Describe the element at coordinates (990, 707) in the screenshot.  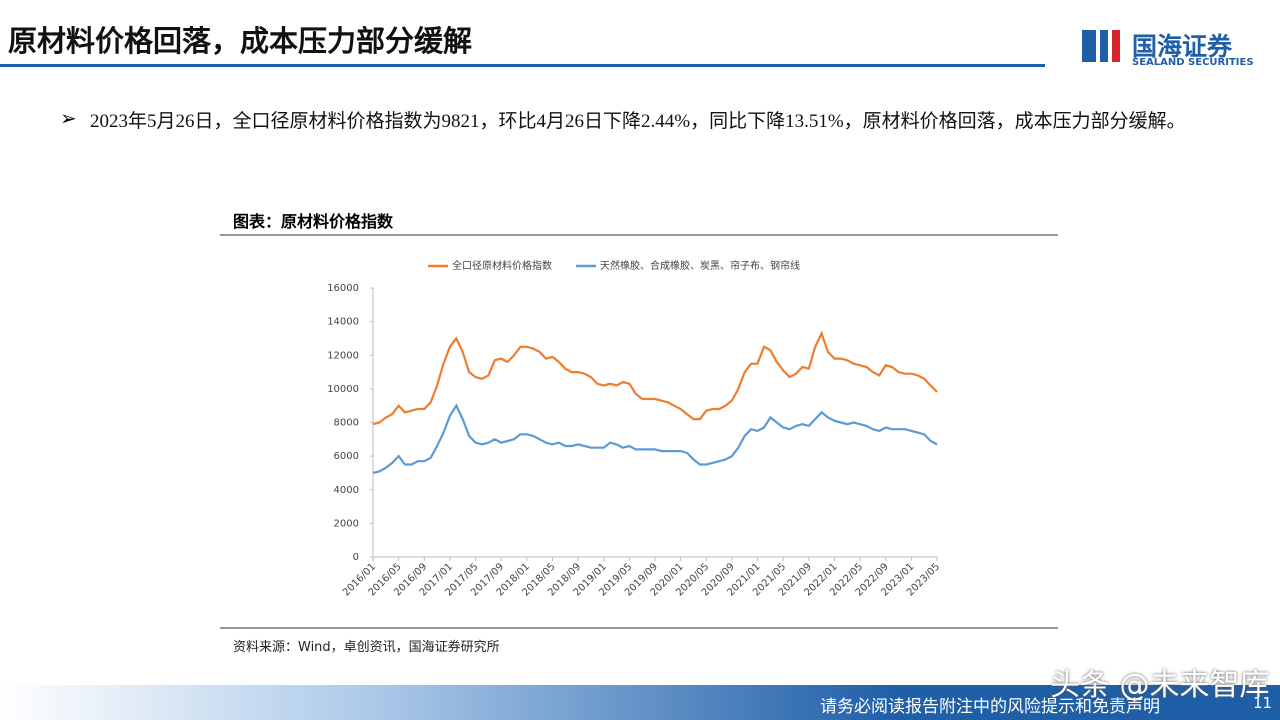
I see `disclaimer: 请务必阅读报告附注中的风险提示和免责声明` at that location.